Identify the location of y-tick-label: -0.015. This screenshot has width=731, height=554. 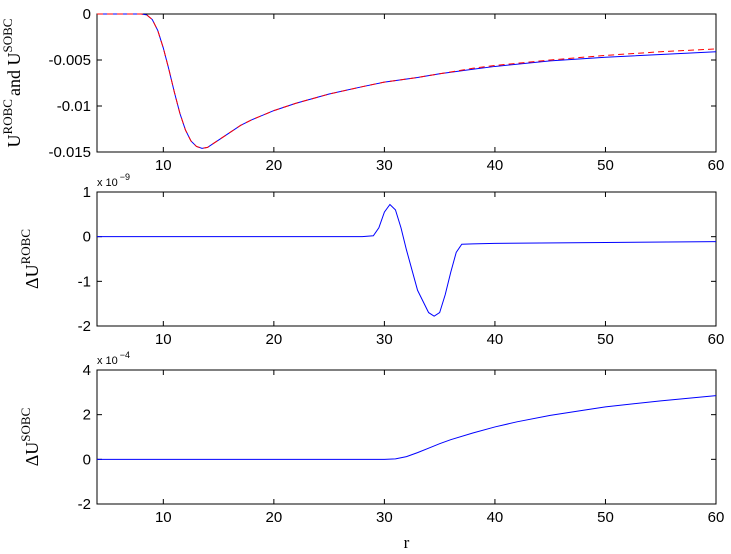
(69, 152).